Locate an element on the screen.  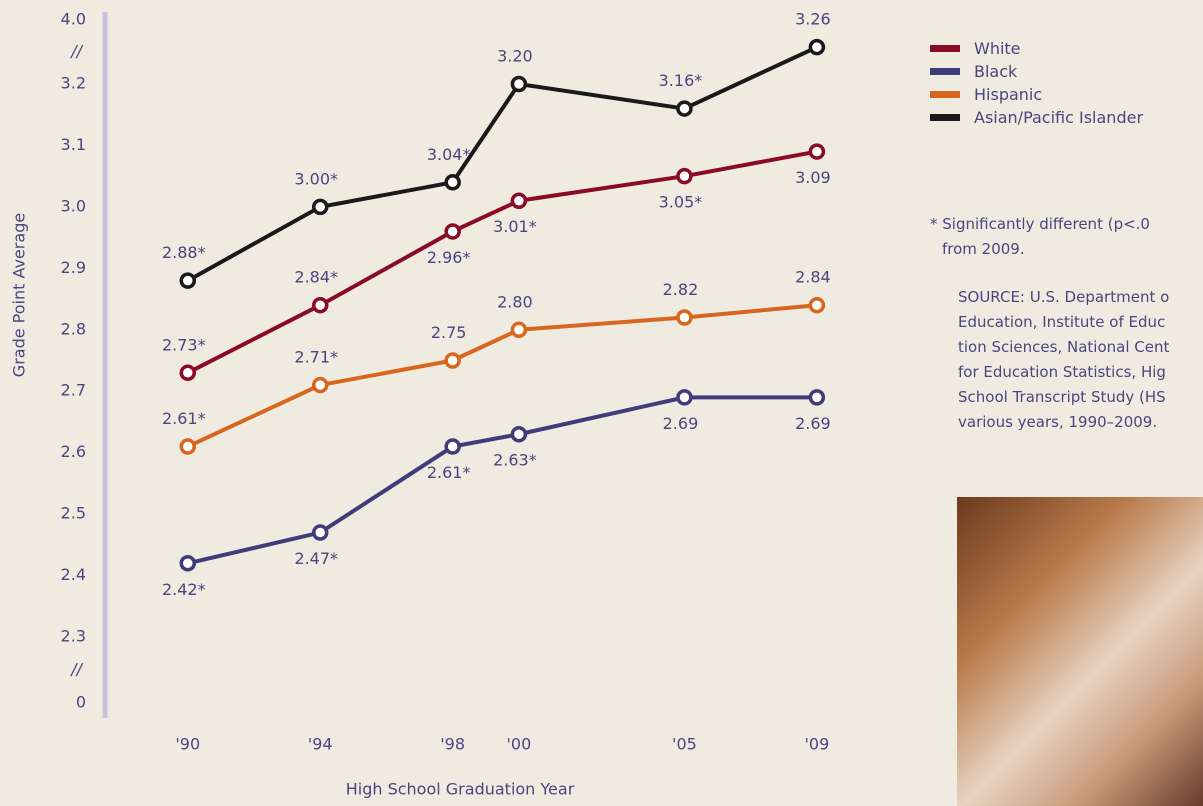
source-line: Education, Institute of Educ is located at coordinates (1062, 322).